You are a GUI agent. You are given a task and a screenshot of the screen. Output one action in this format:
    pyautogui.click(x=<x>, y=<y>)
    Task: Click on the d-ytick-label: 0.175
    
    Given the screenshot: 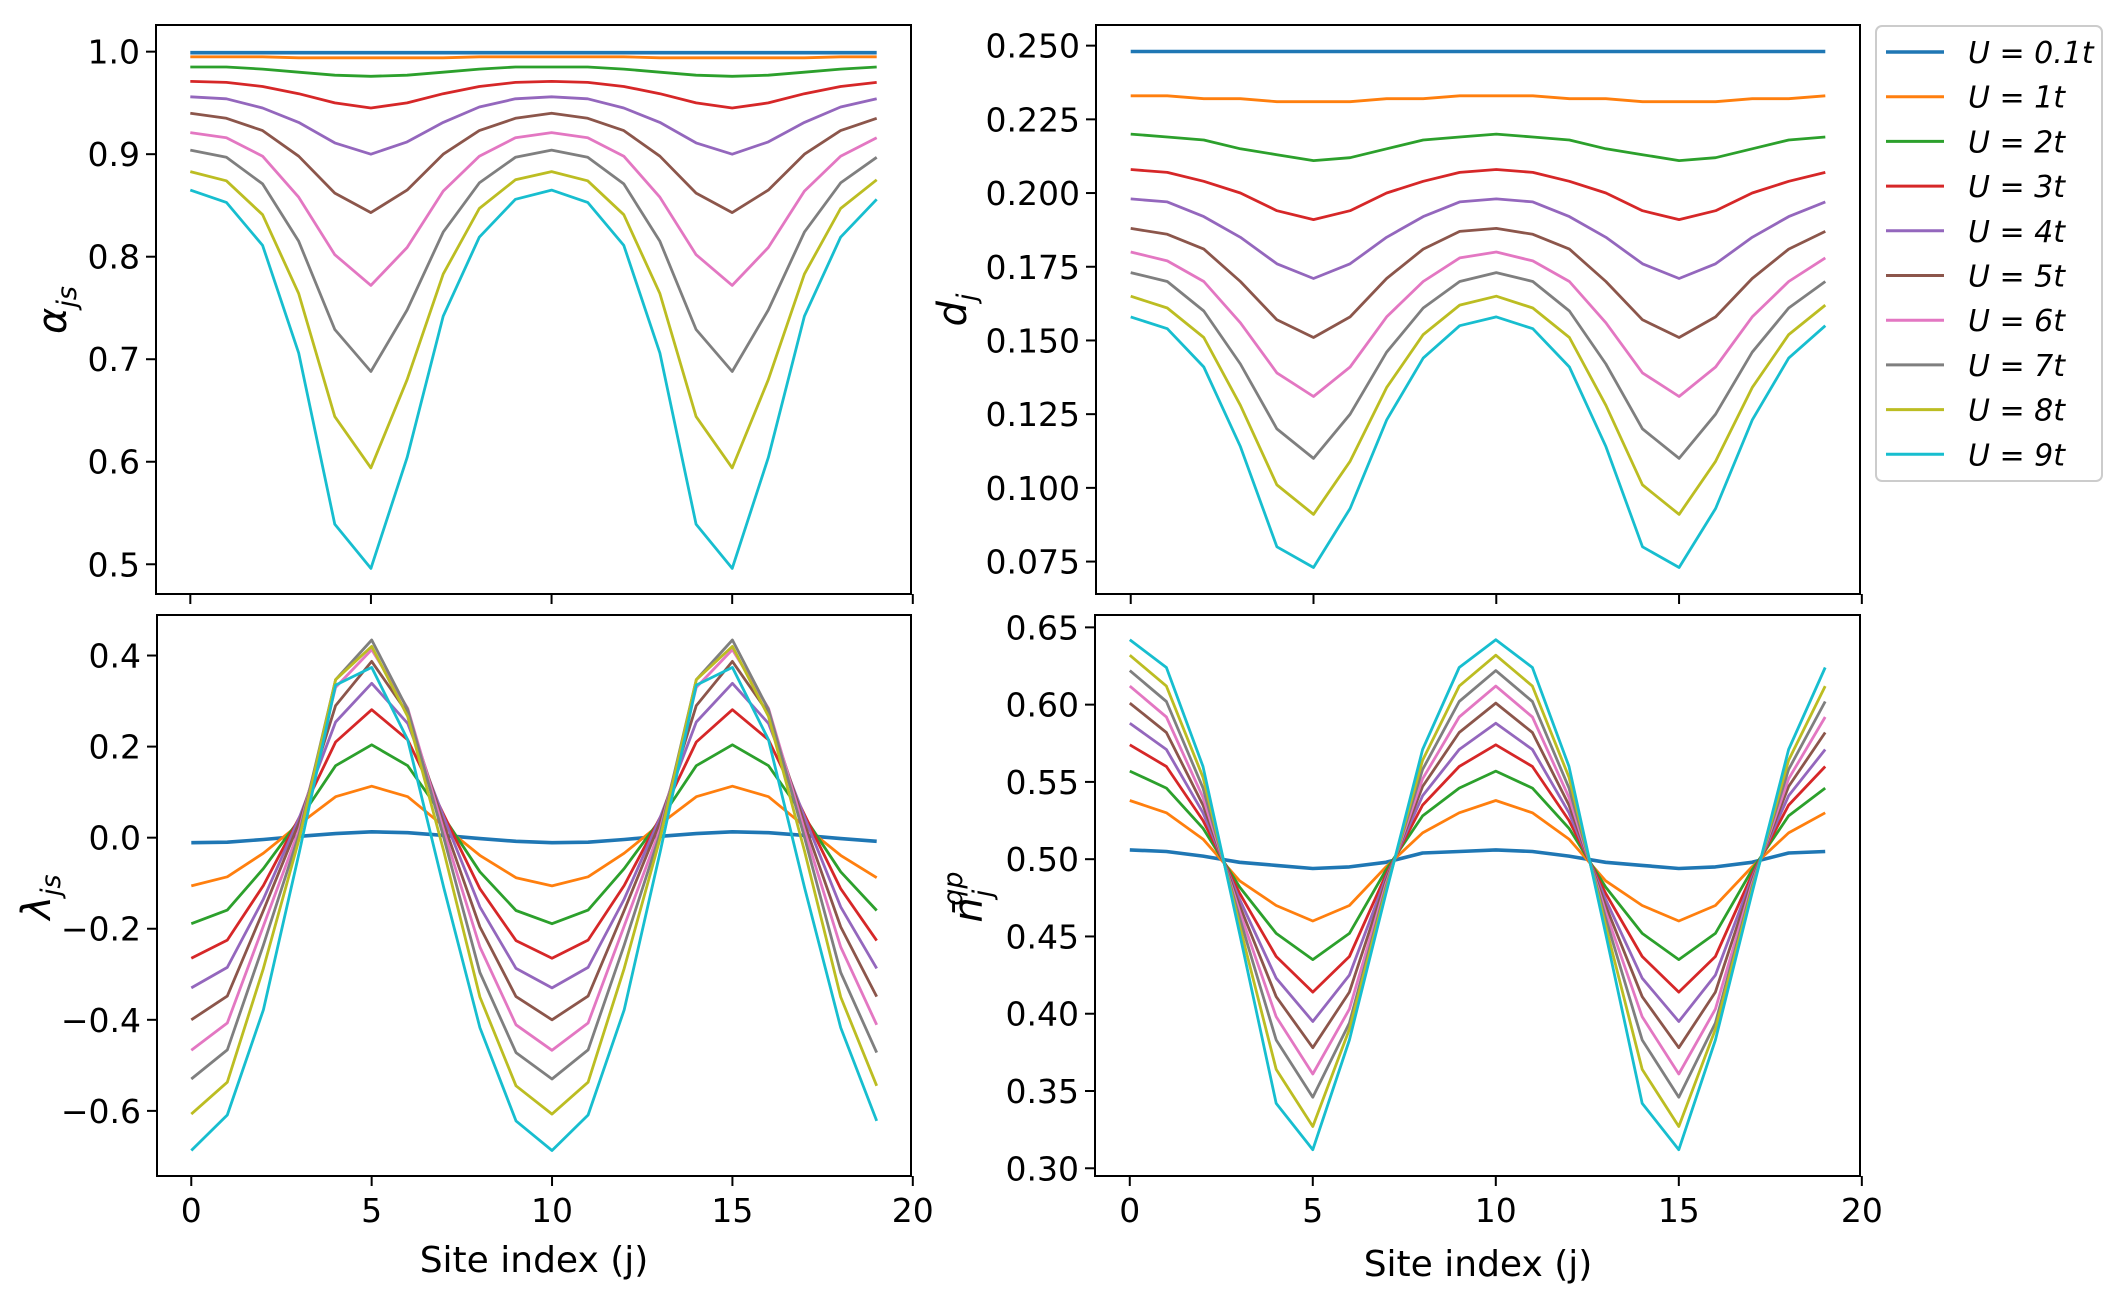 What is the action you would take?
    pyautogui.click(x=1033, y=267)
    